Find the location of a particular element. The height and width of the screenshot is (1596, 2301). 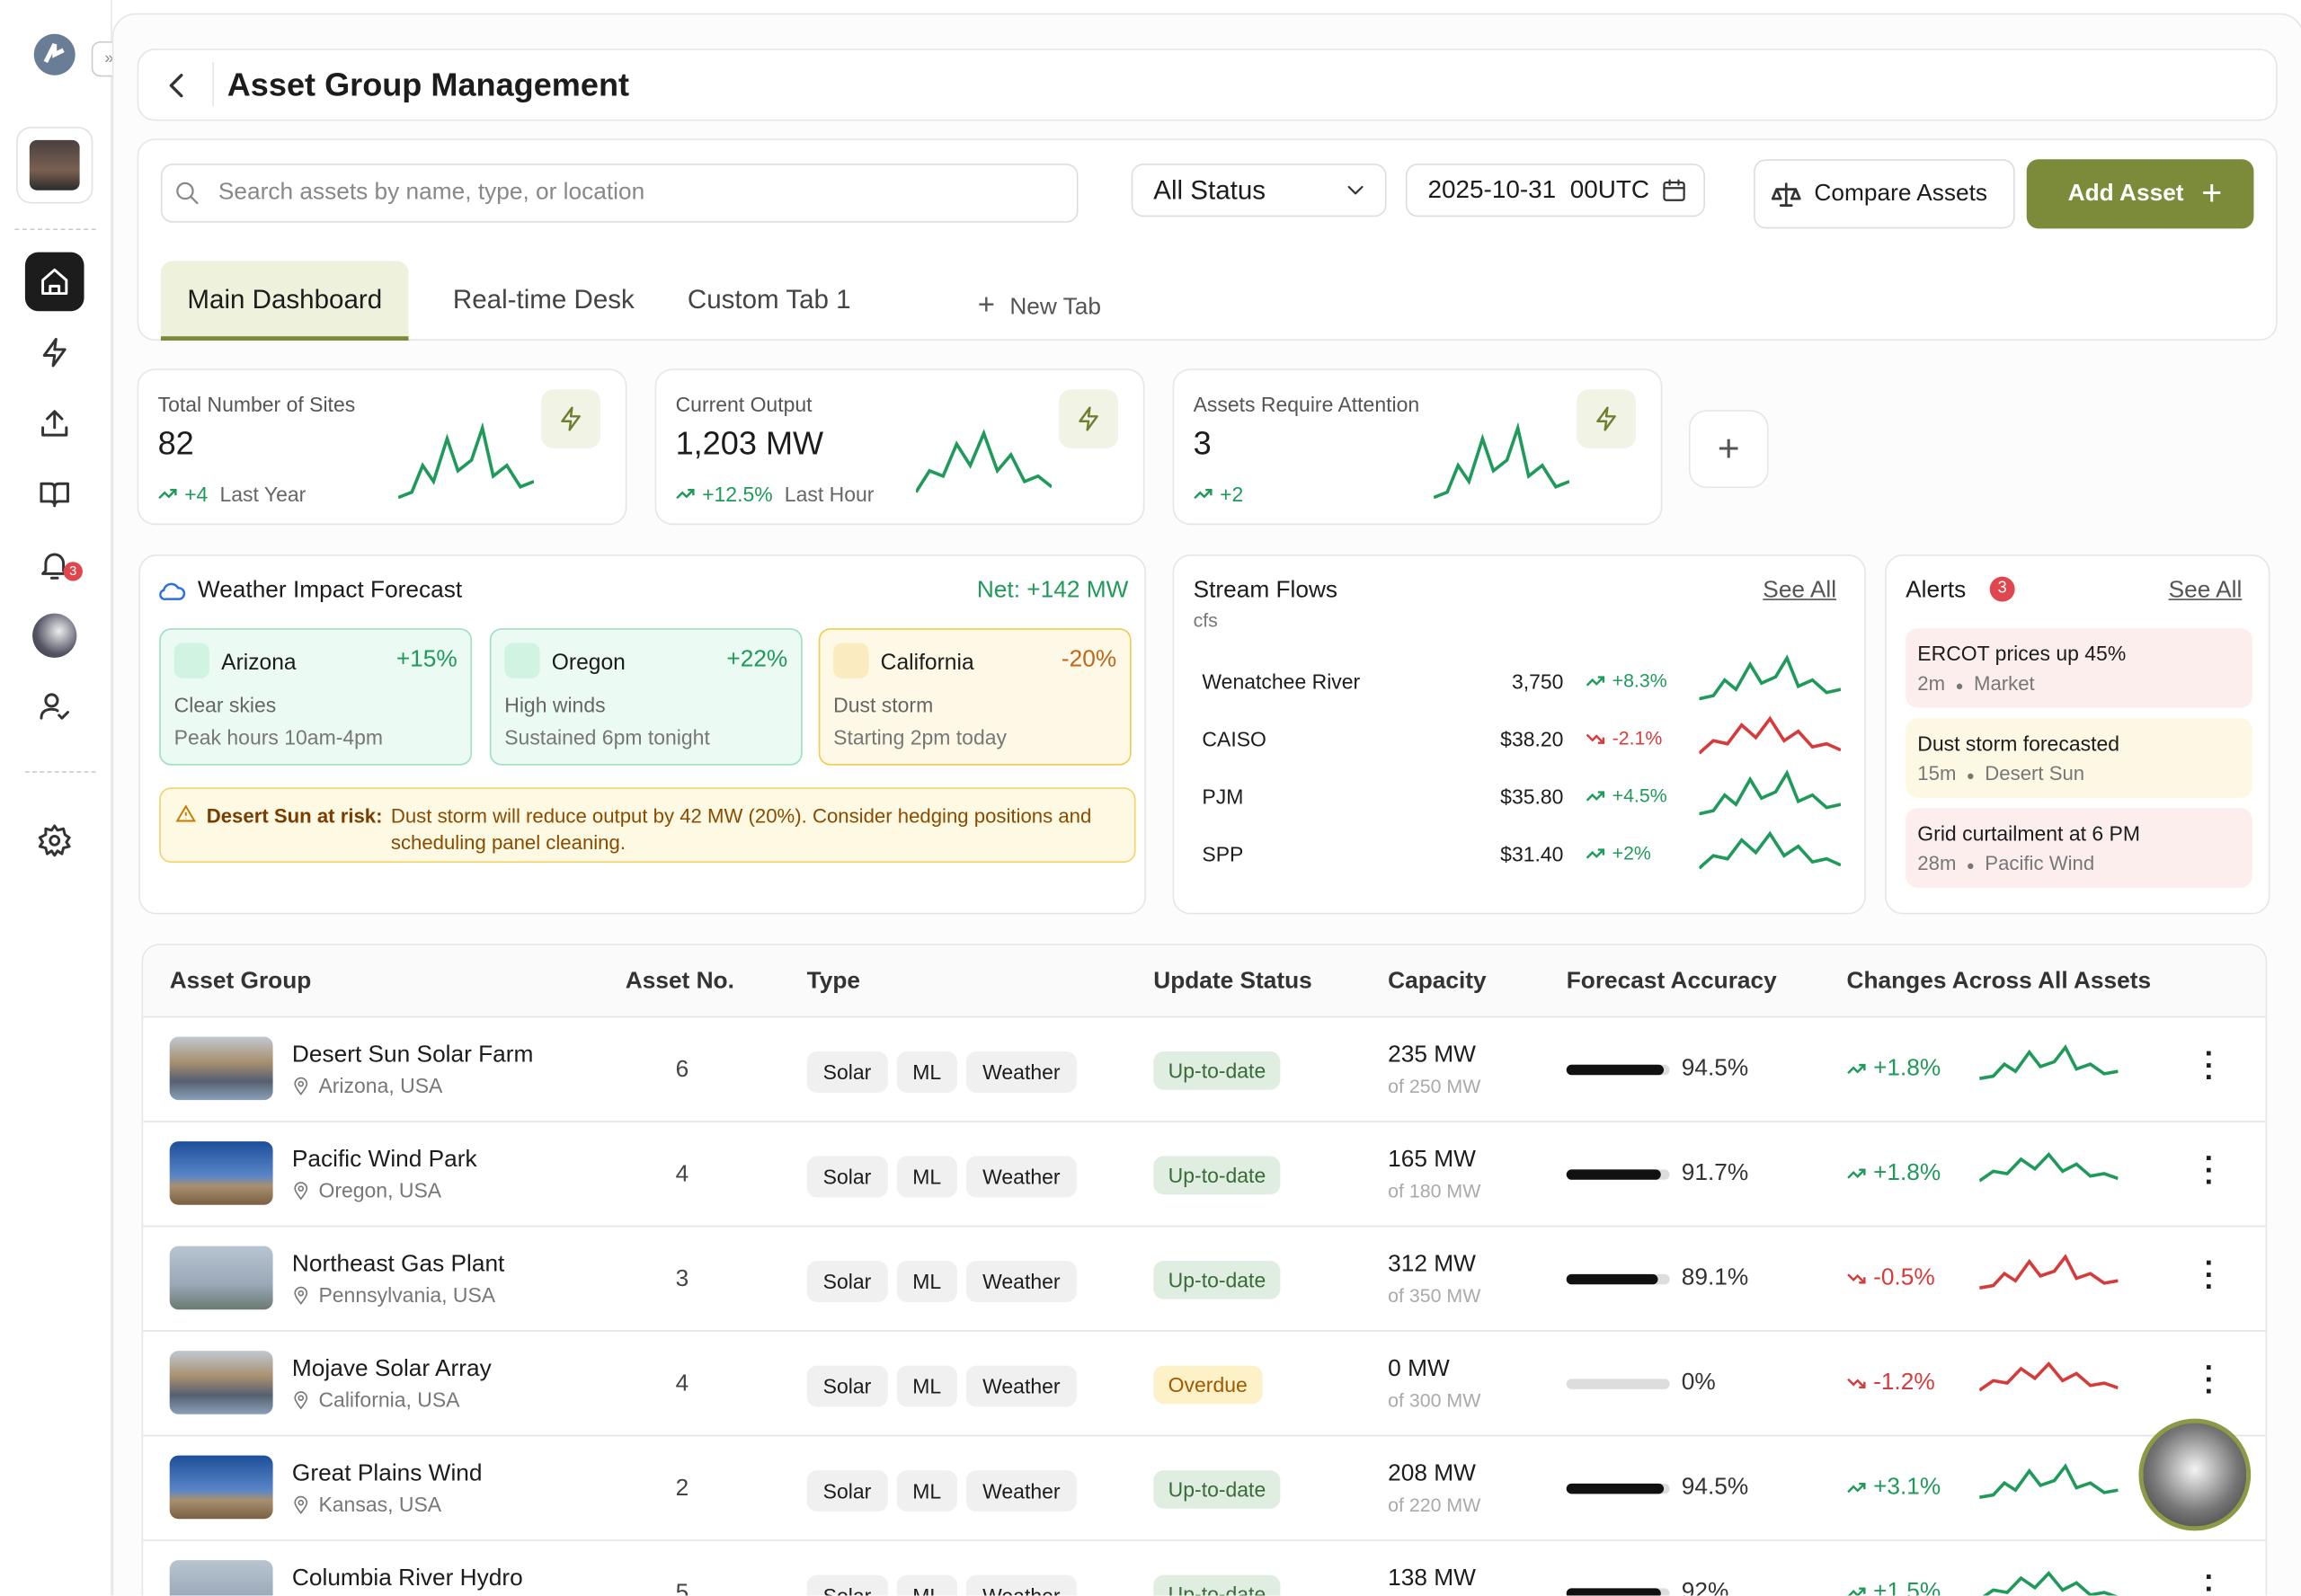

nav-settings is located at coordinates (54, 840).